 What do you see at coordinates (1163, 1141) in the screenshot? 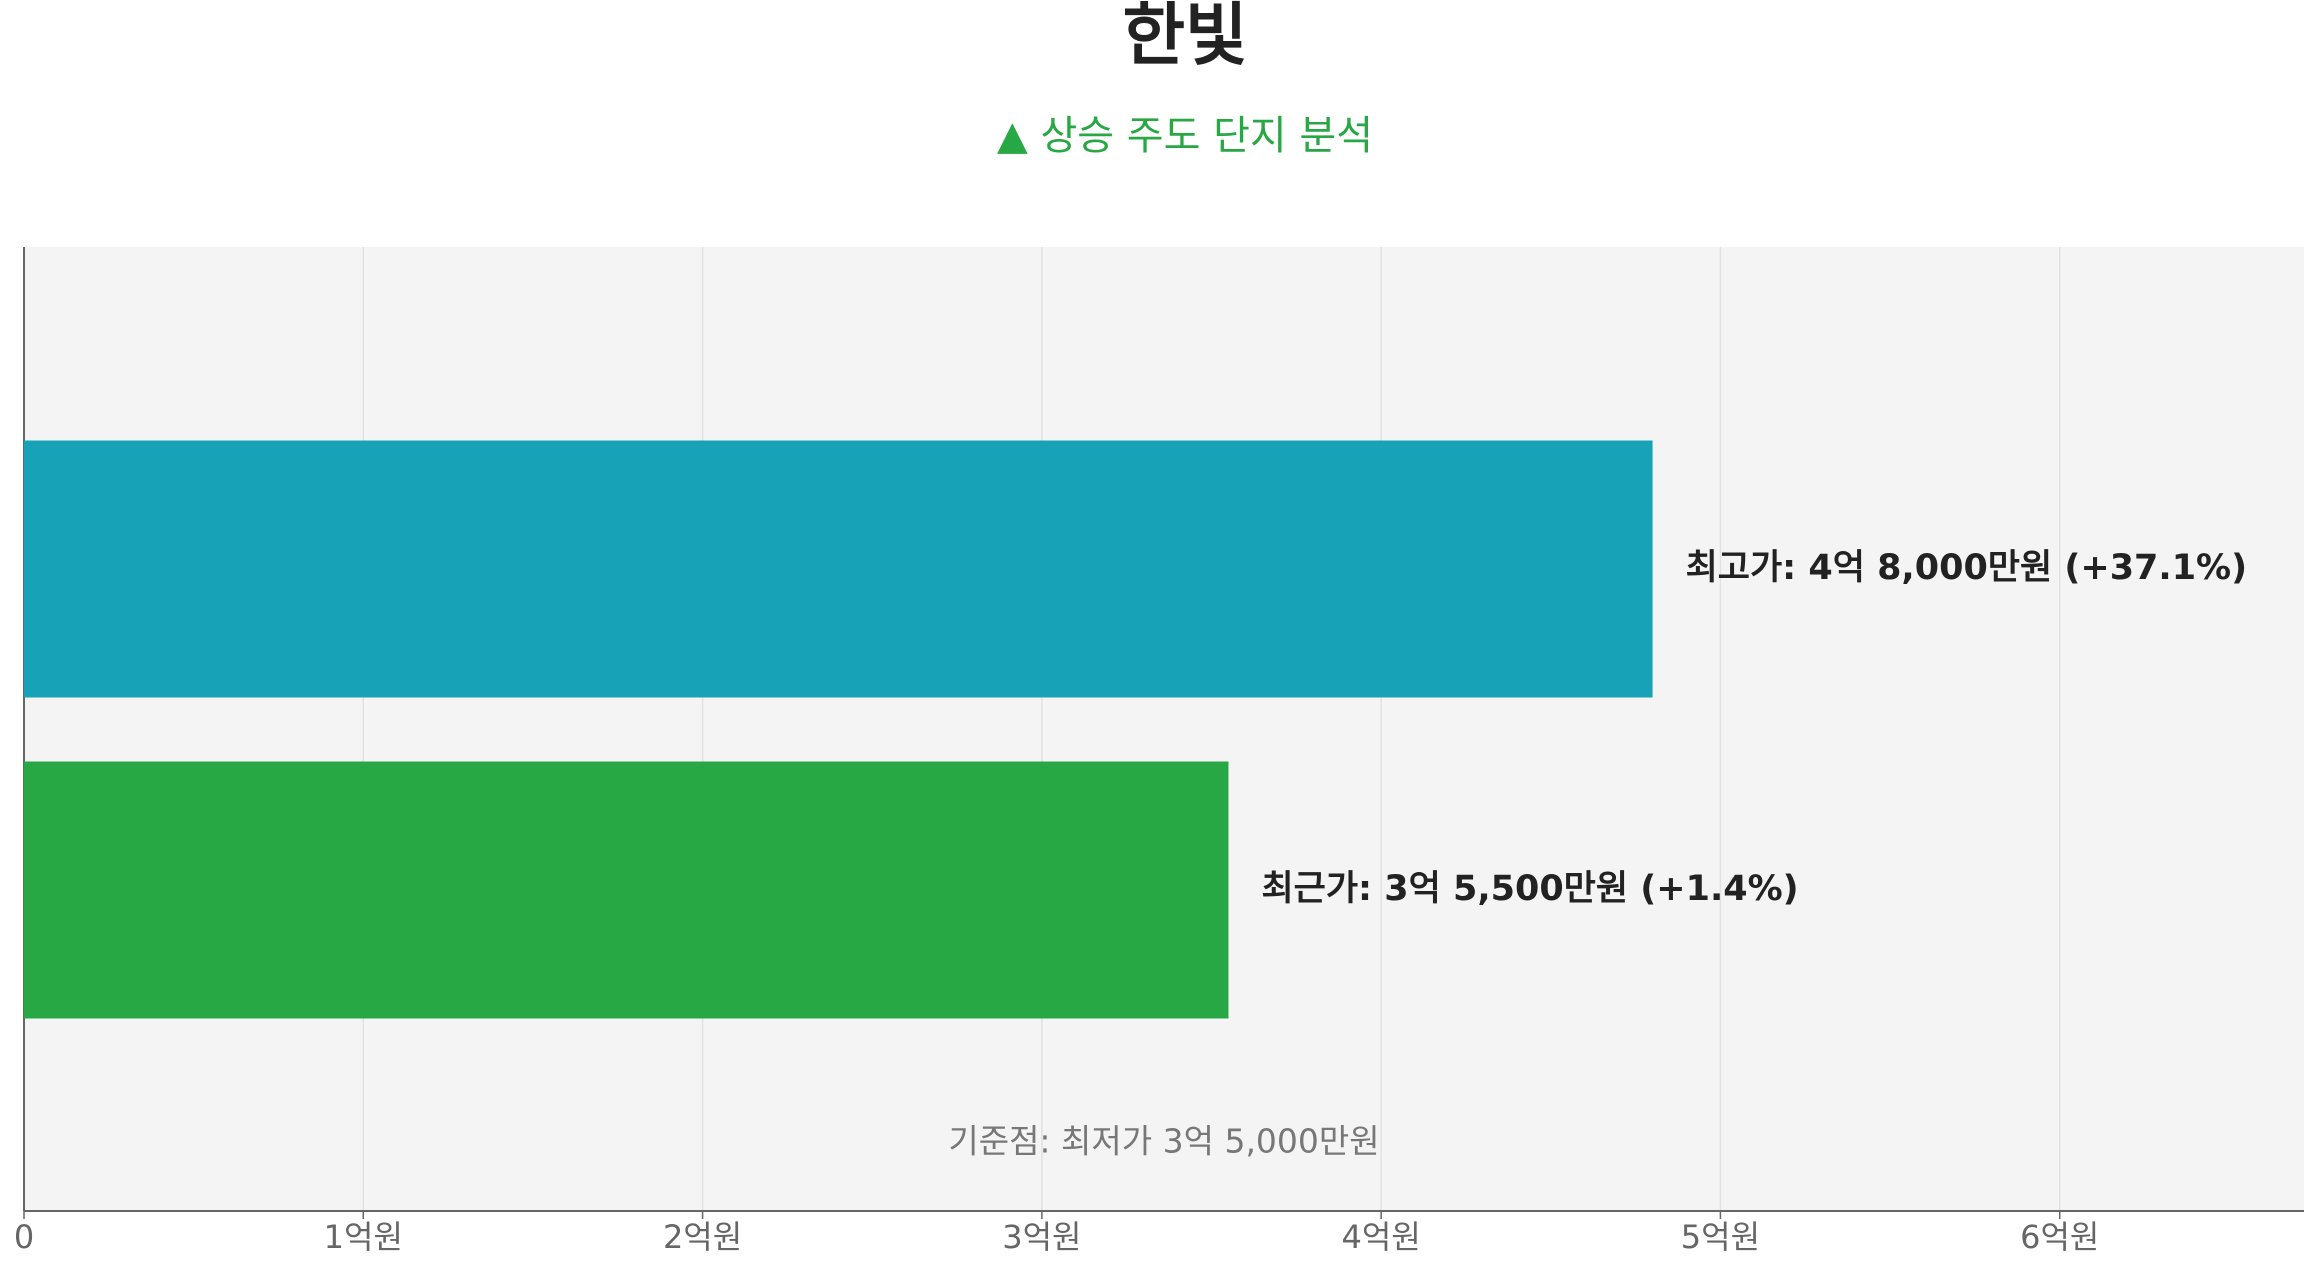
I see `annotation: 기준점: 최저가 3억 5,000만원` at bounding box center [1163, 1141].